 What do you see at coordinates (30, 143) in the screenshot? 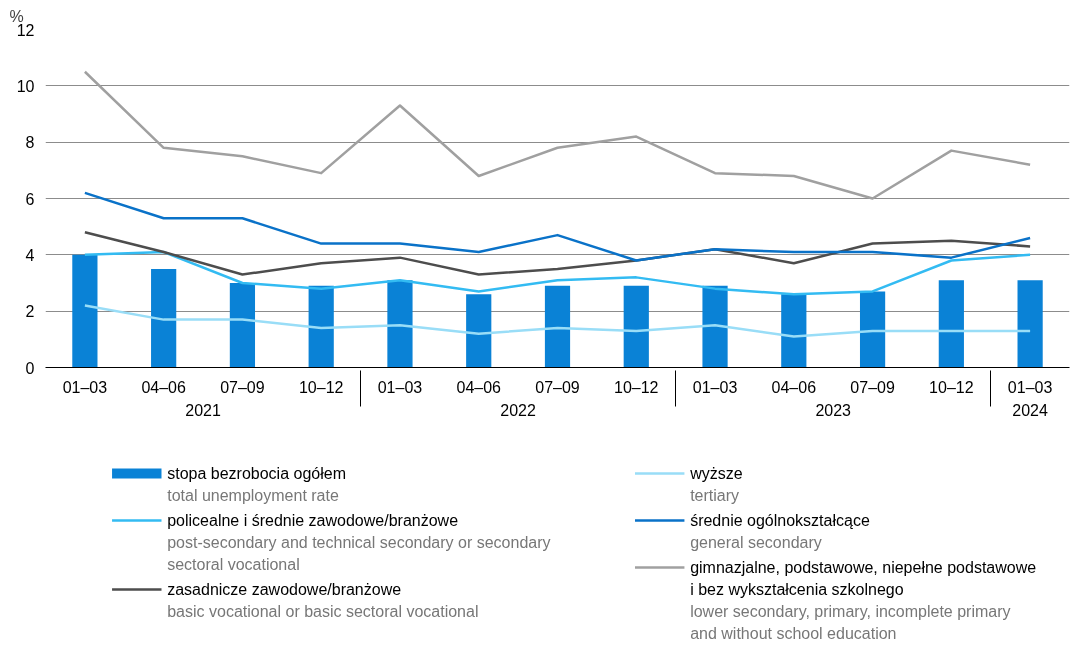
I see `y-tick-label: 8` at bounding box center [30, 143].